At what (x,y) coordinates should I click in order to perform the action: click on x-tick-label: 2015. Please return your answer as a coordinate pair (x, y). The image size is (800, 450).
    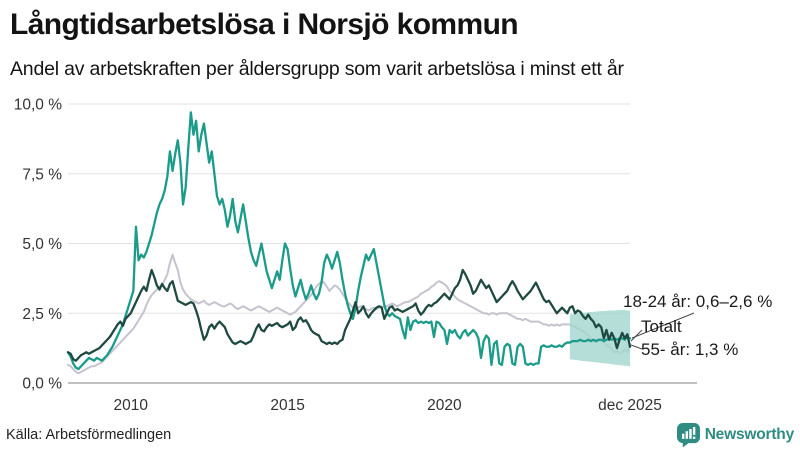
    Looking at the image, I should click on (287, 405).